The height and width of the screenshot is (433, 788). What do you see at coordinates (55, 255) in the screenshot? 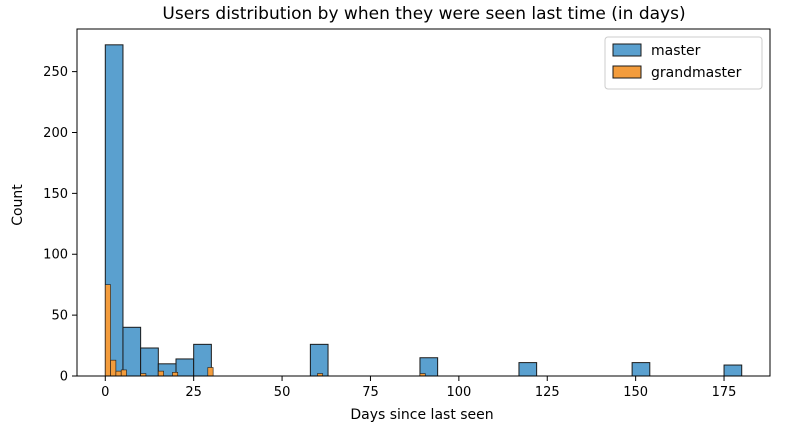
I see `y-tick-label: 100` at bounding box center [55, 255].